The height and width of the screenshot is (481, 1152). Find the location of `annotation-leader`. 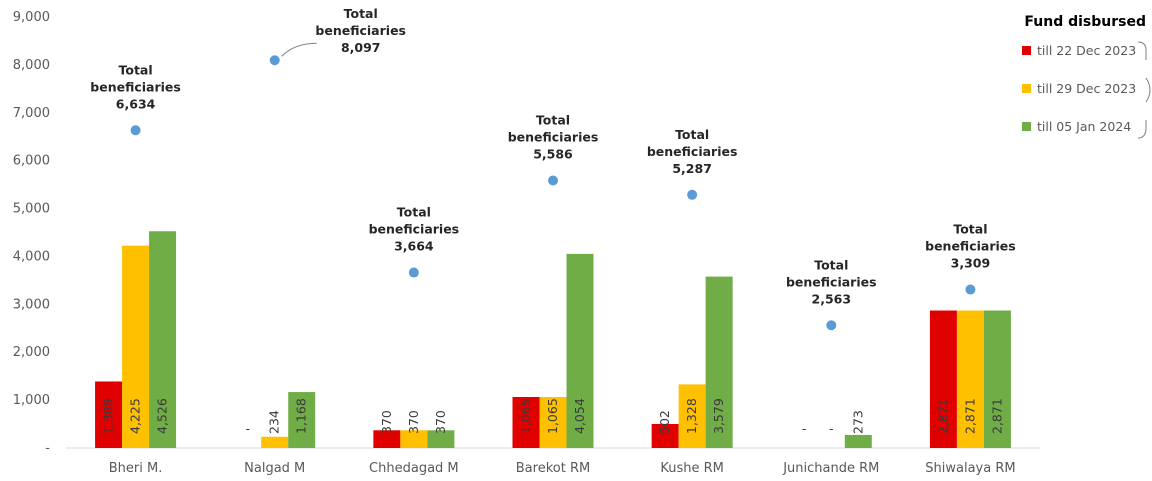

annotation-leader is located at coordinates (299, 49).